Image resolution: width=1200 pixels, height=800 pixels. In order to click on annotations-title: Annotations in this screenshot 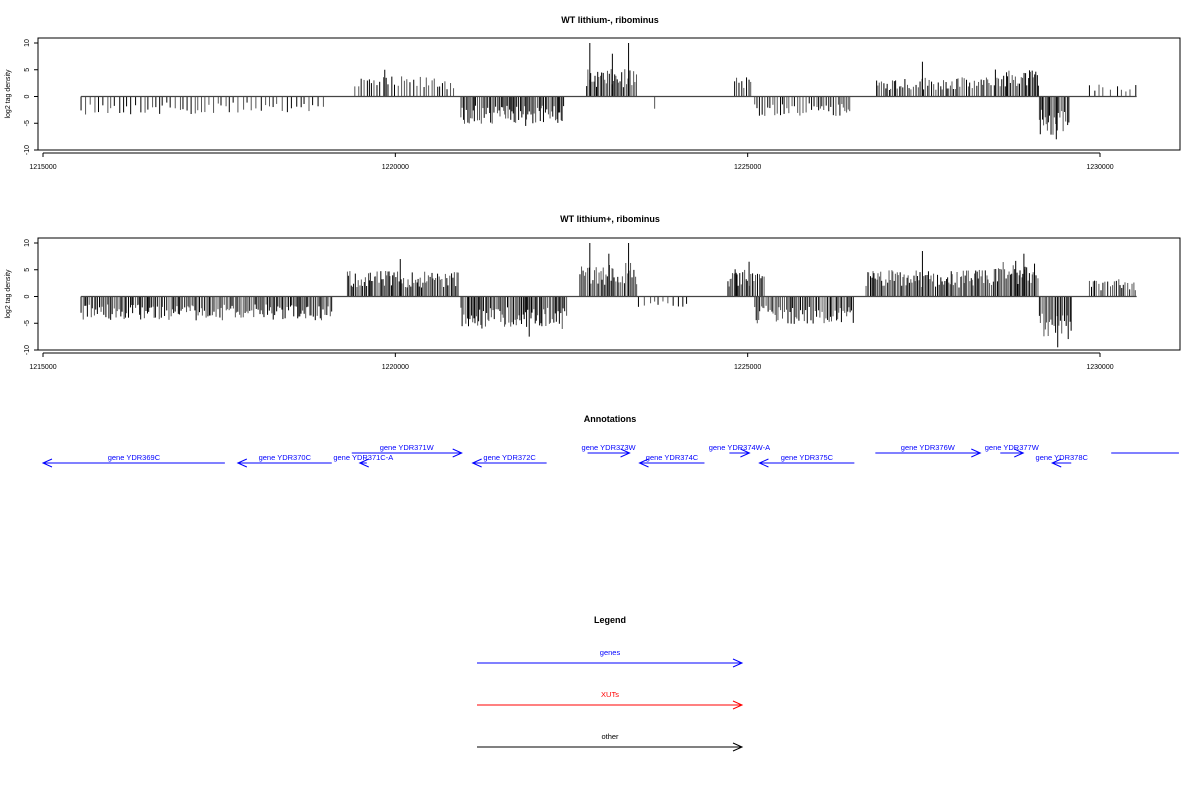, I will do `click(610, 419)`.